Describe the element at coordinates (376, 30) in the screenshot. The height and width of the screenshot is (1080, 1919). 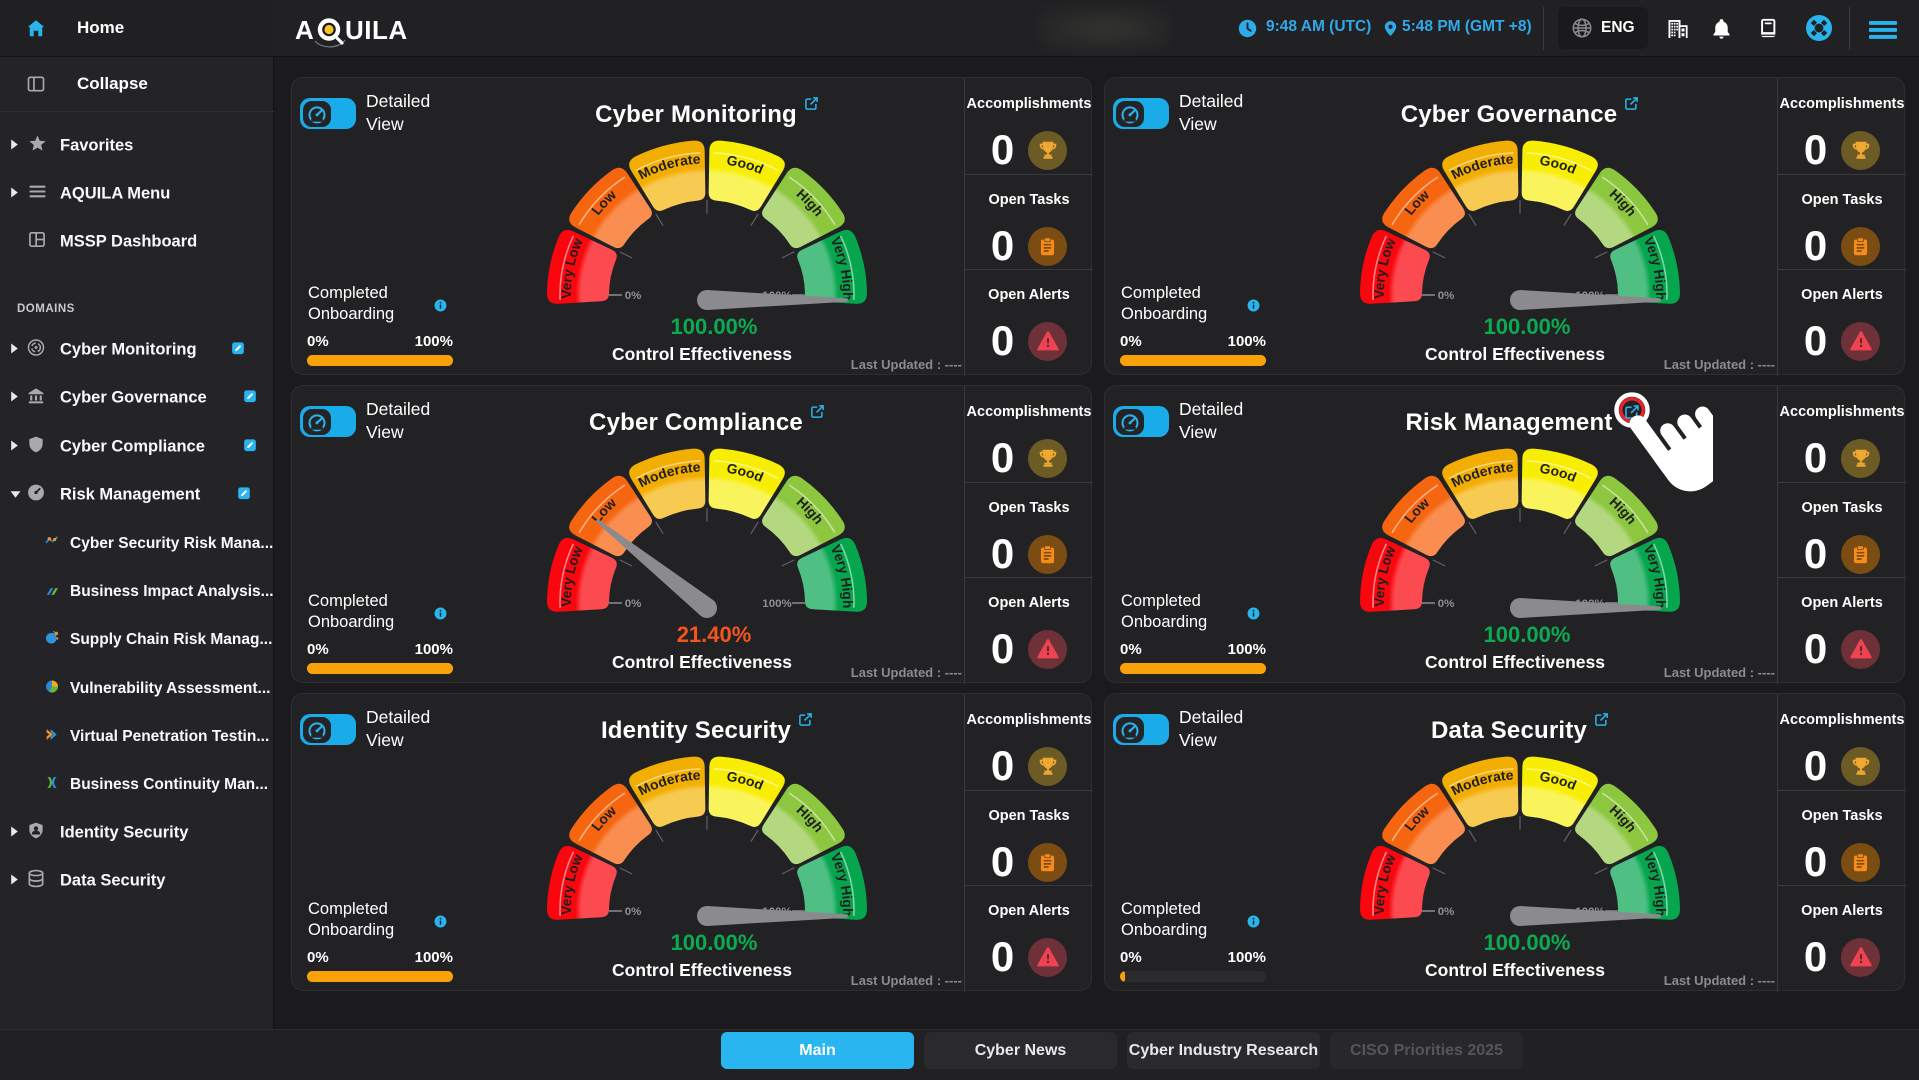
I see `svg-text: UILA` at that location.